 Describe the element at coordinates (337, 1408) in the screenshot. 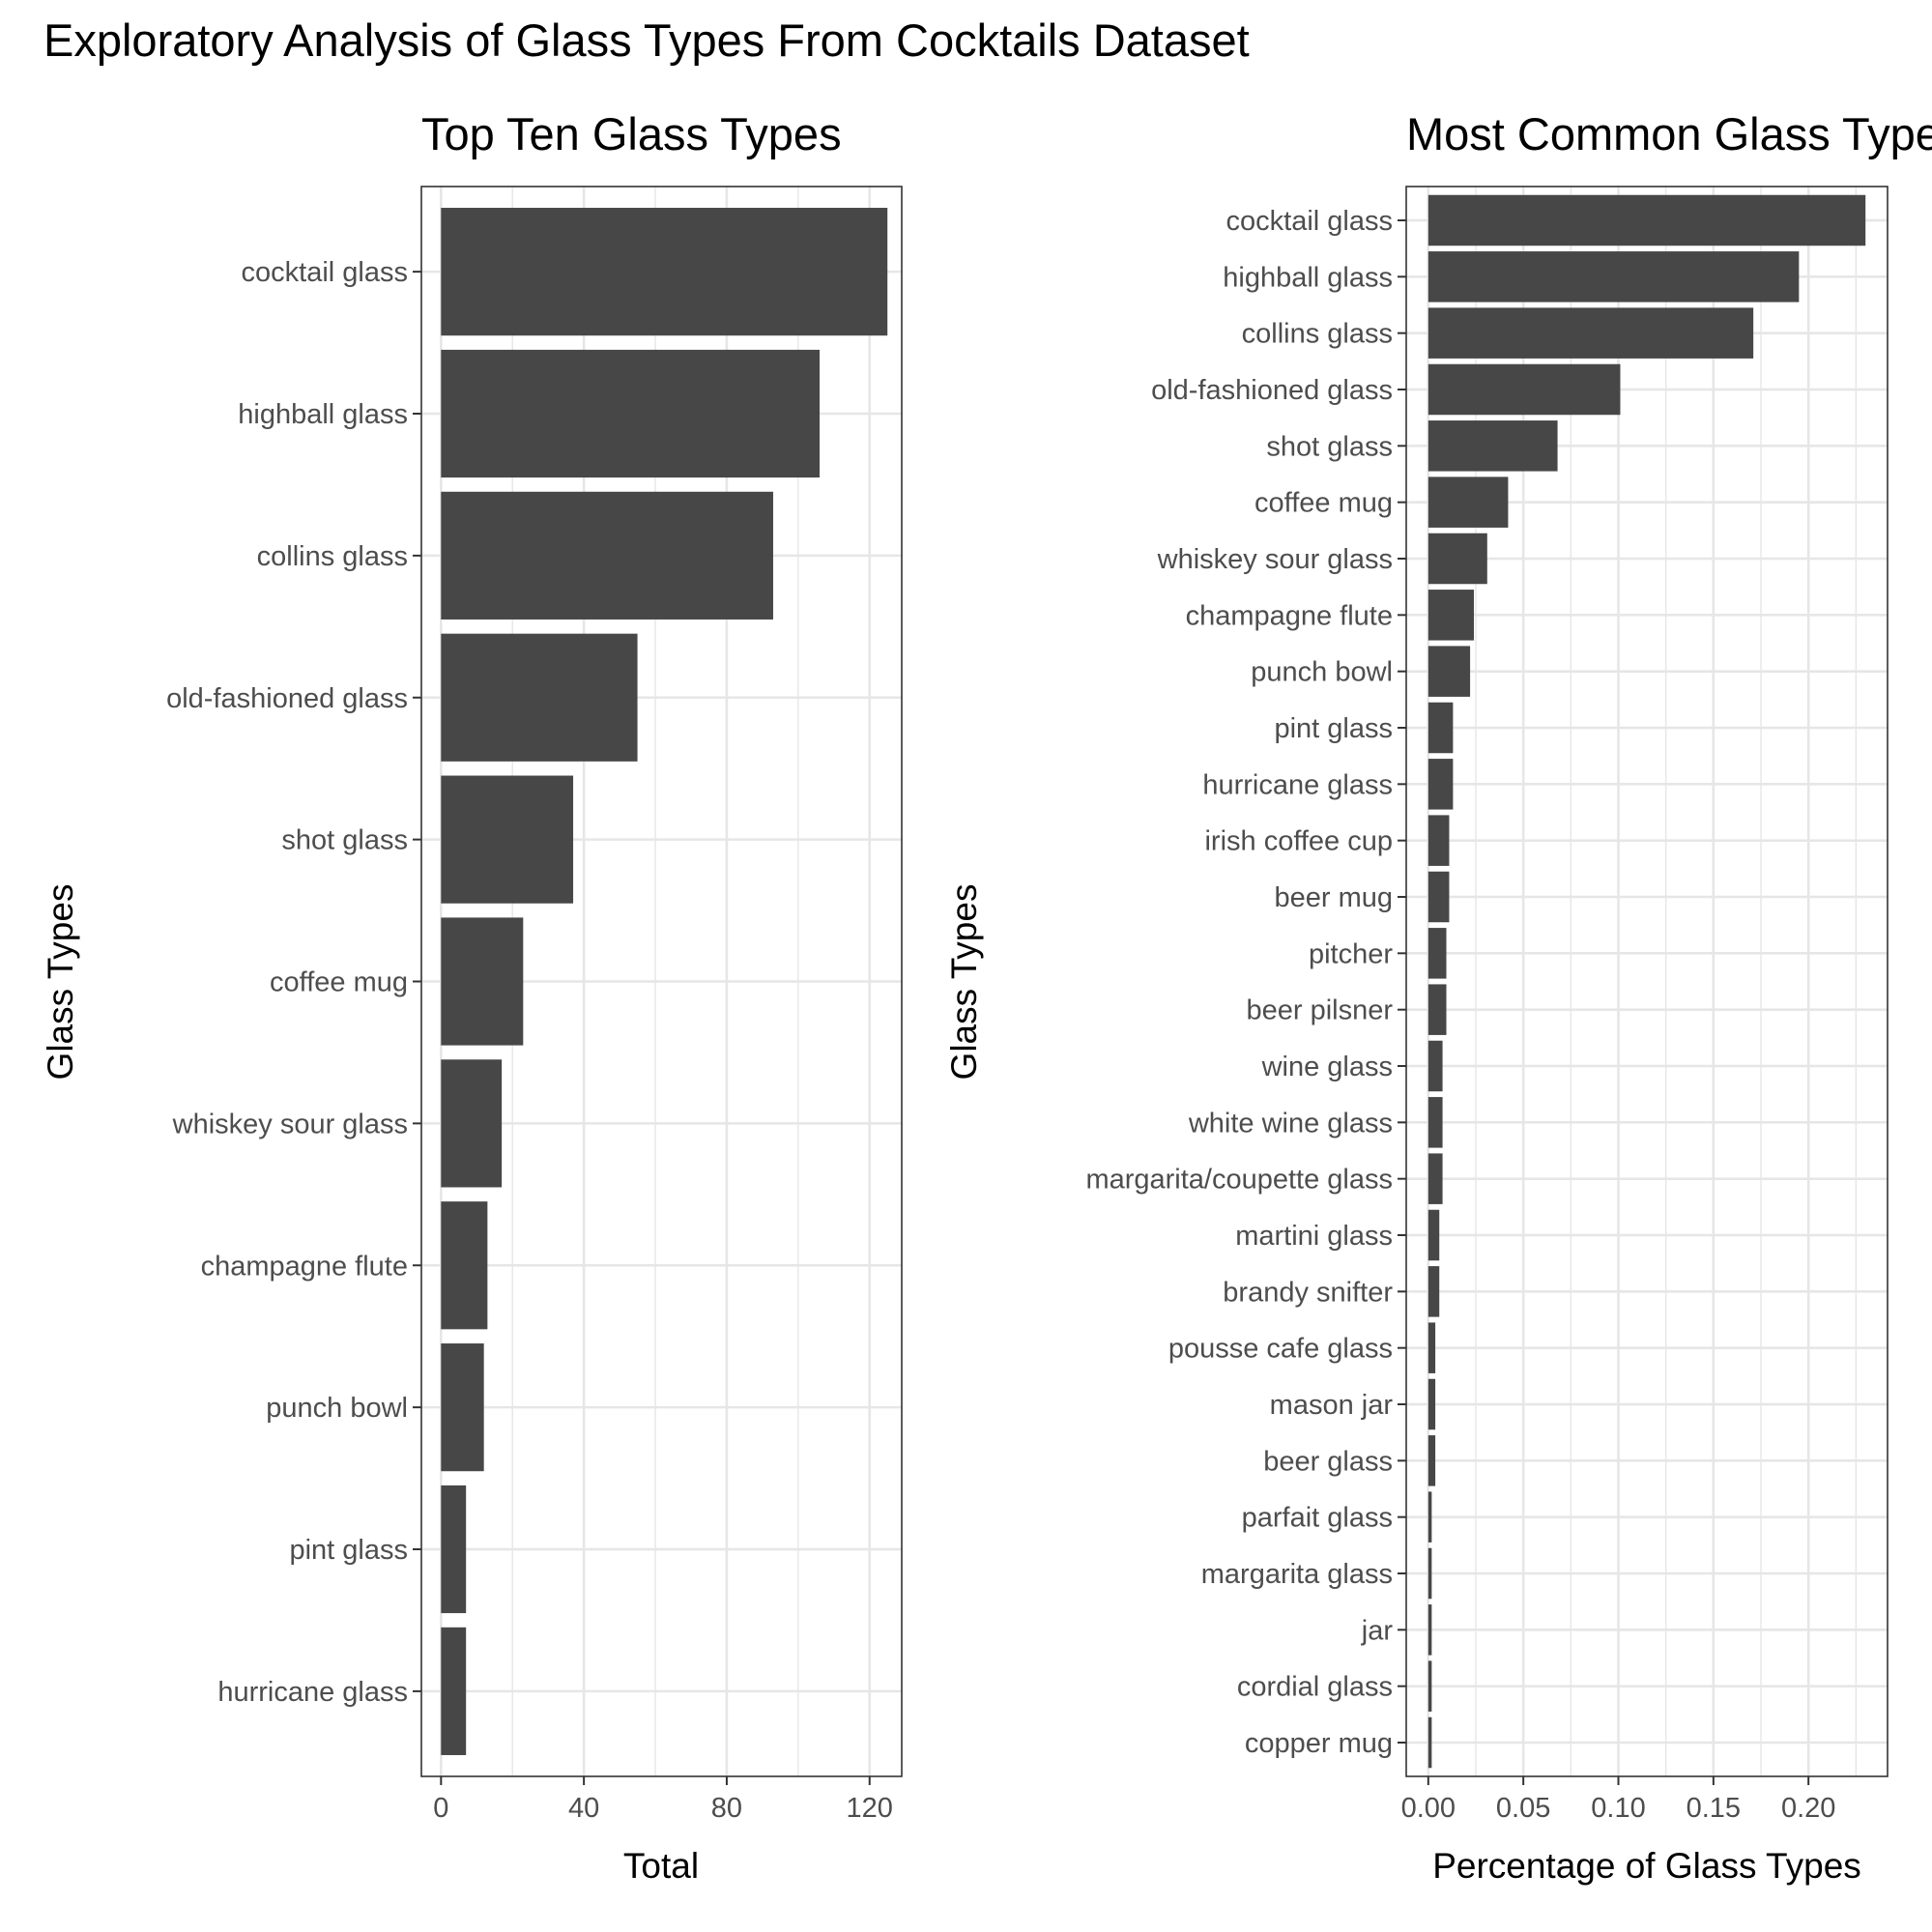

I see `top-ten-y-tick-label: punch bowl` at that location.